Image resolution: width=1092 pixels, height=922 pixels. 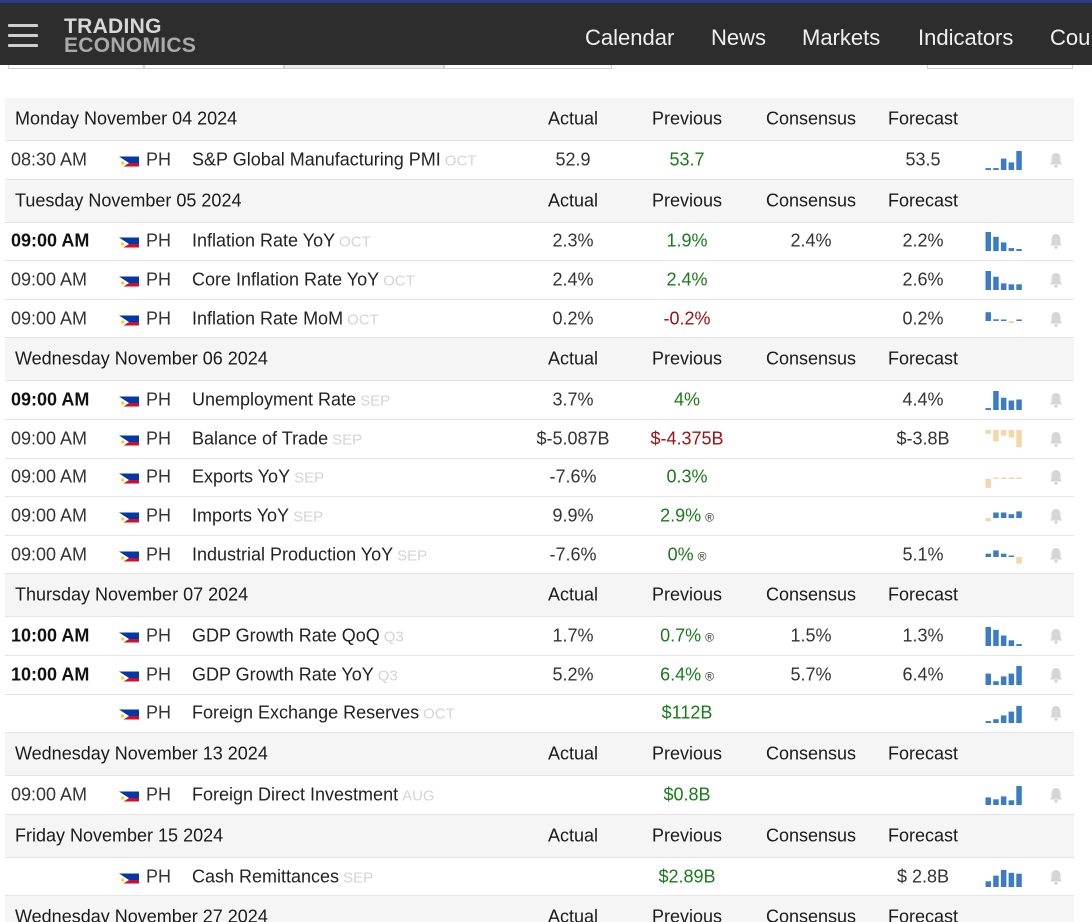 What do you see at coordinates (539, 478) in the screenshot?
I see `table-row: 09:00 AM PH Exports YoY SEP -7.6% 0.3%` at bounding box center [539, 478].